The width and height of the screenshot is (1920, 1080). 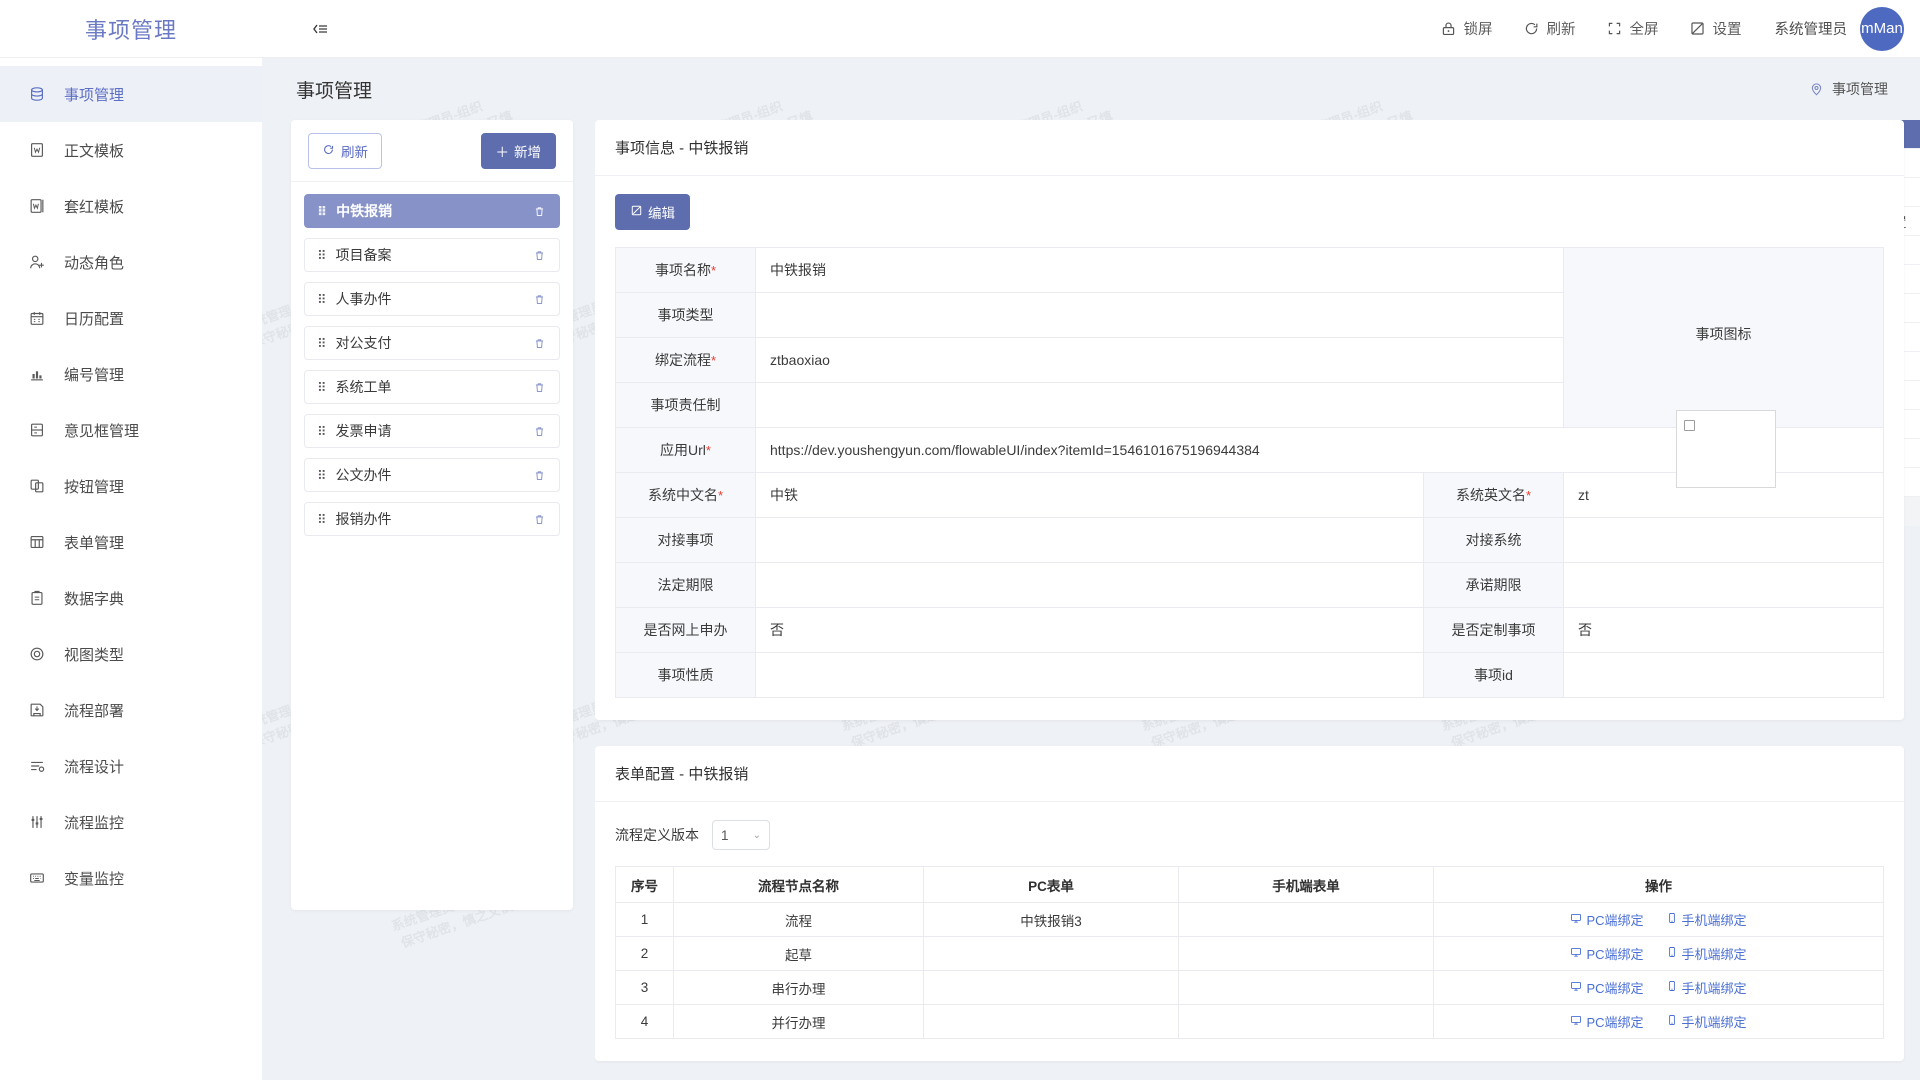 I want to click on sidebar-item-shujuzidian: 数据字典, so click(x=131, y=598).